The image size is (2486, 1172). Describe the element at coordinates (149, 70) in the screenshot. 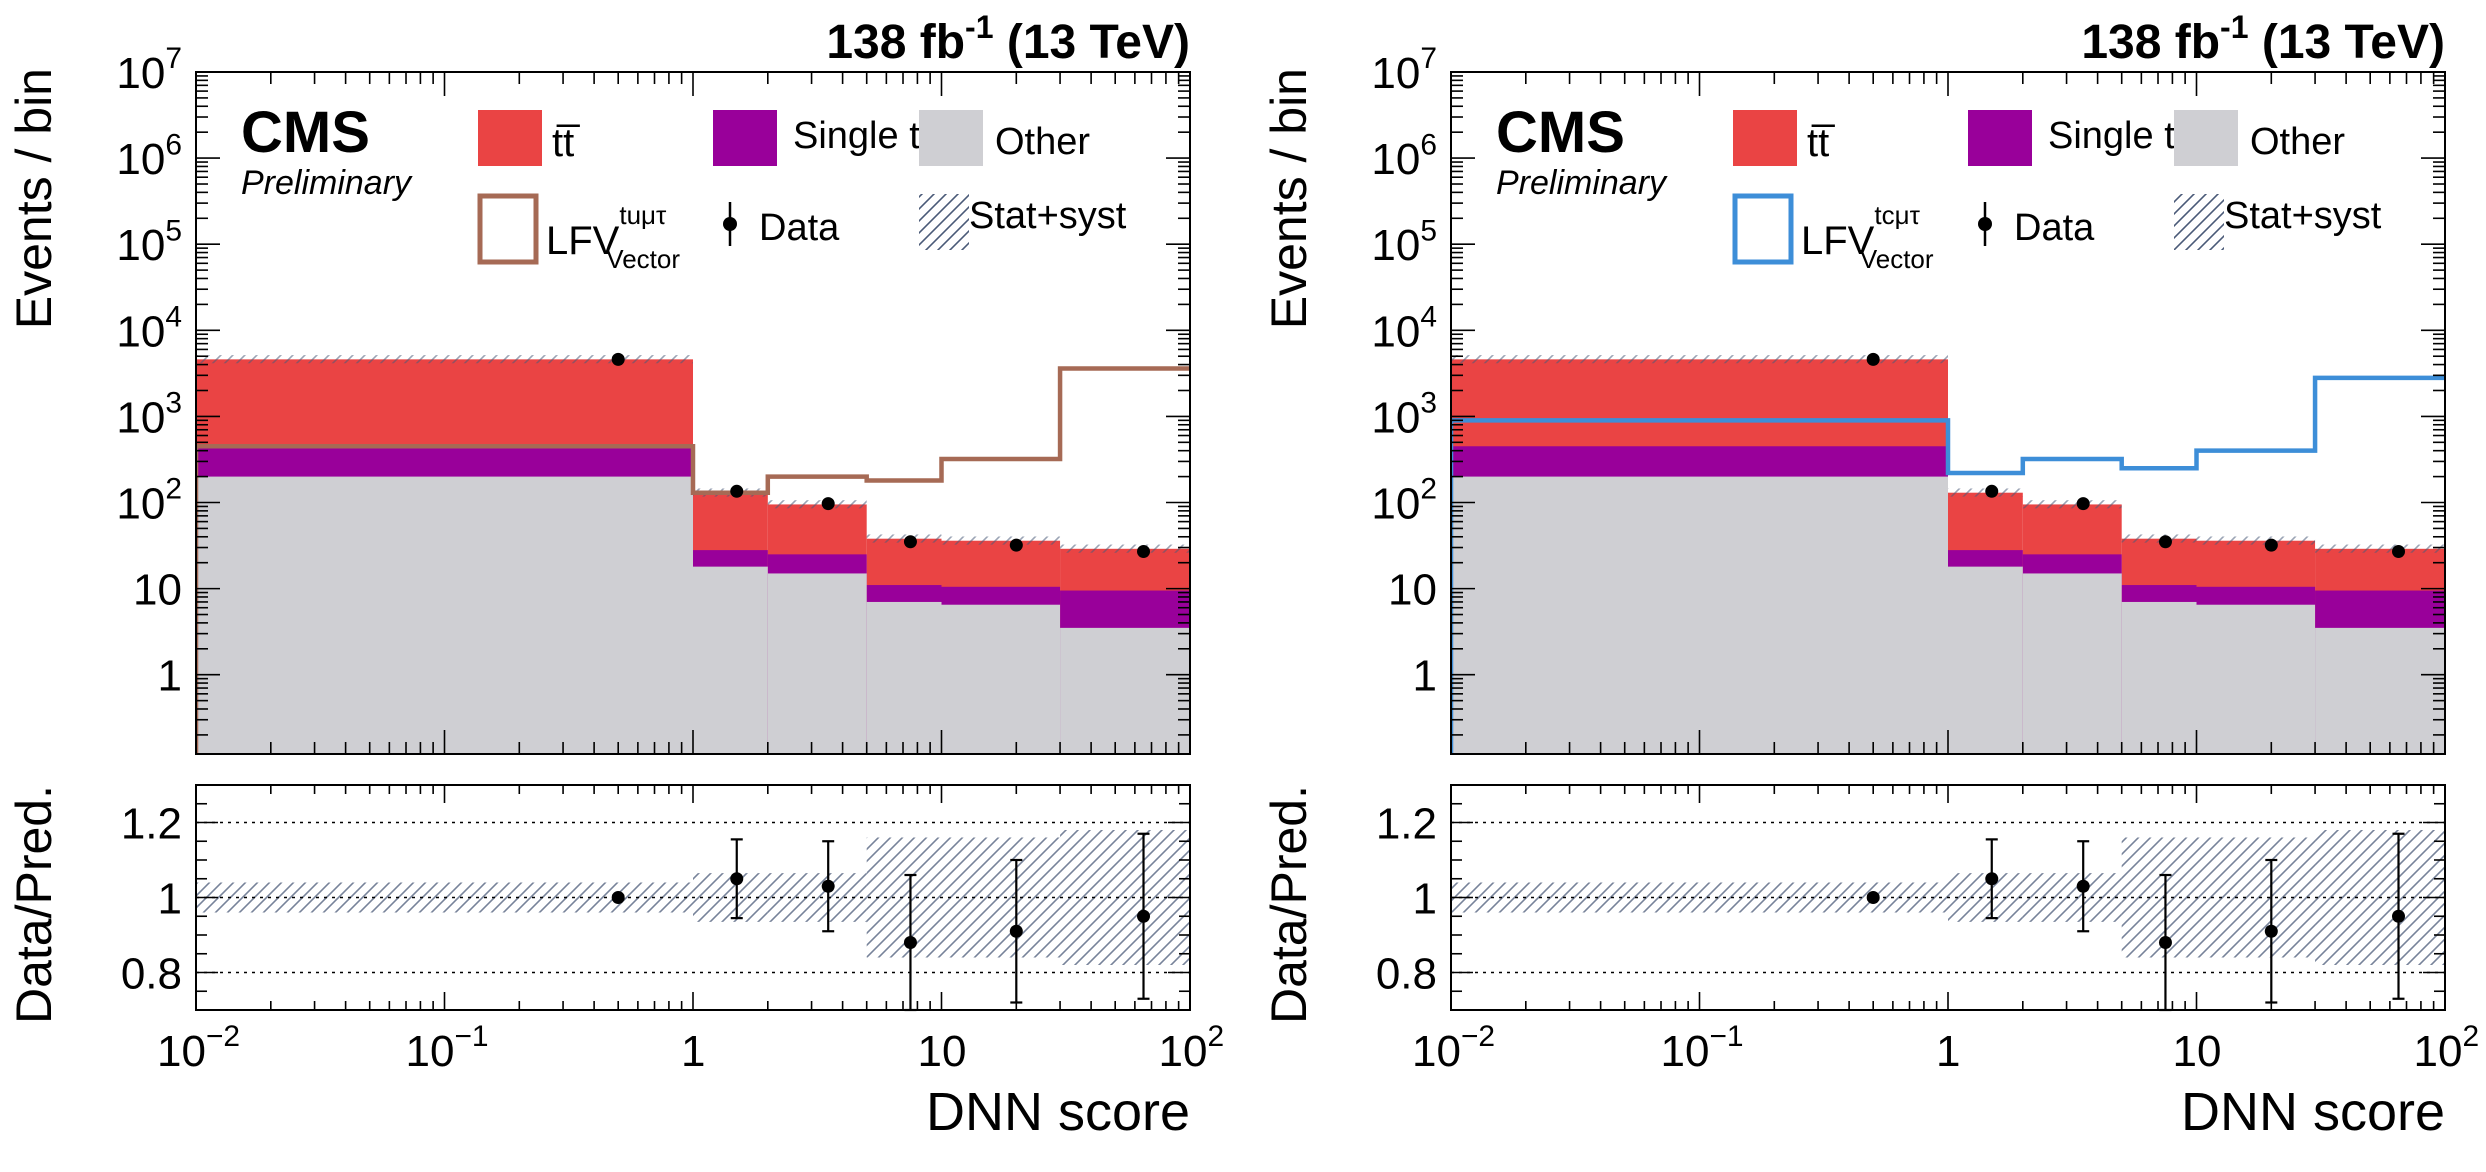

I see `y-tick-label-7: 10⁷` at that location.